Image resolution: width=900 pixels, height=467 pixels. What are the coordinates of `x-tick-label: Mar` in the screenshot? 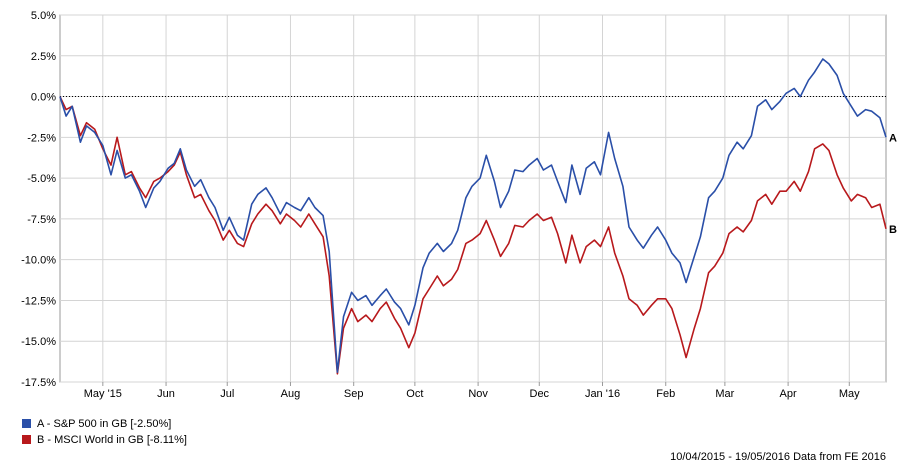 It's located at (724, 394).